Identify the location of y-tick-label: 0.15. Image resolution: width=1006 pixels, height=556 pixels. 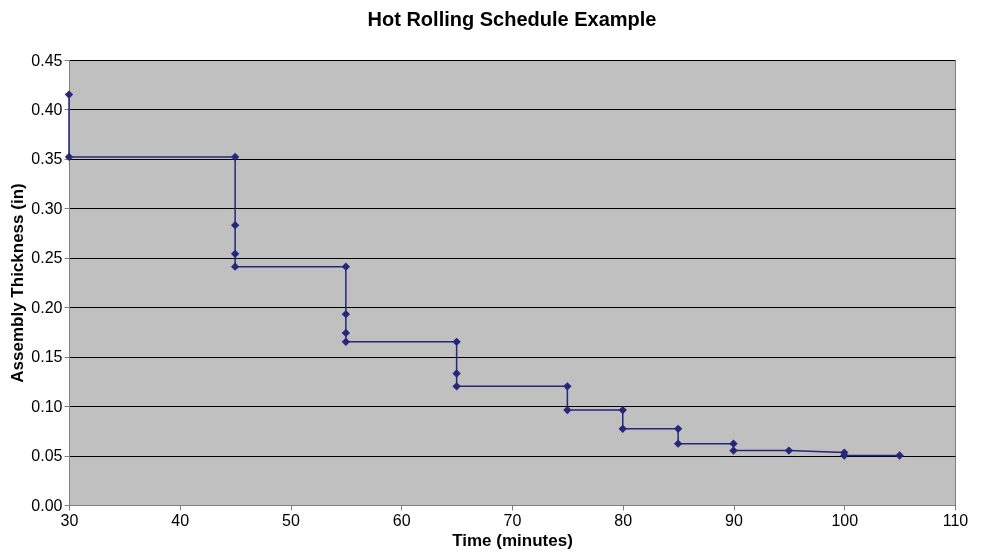
(47, 357).